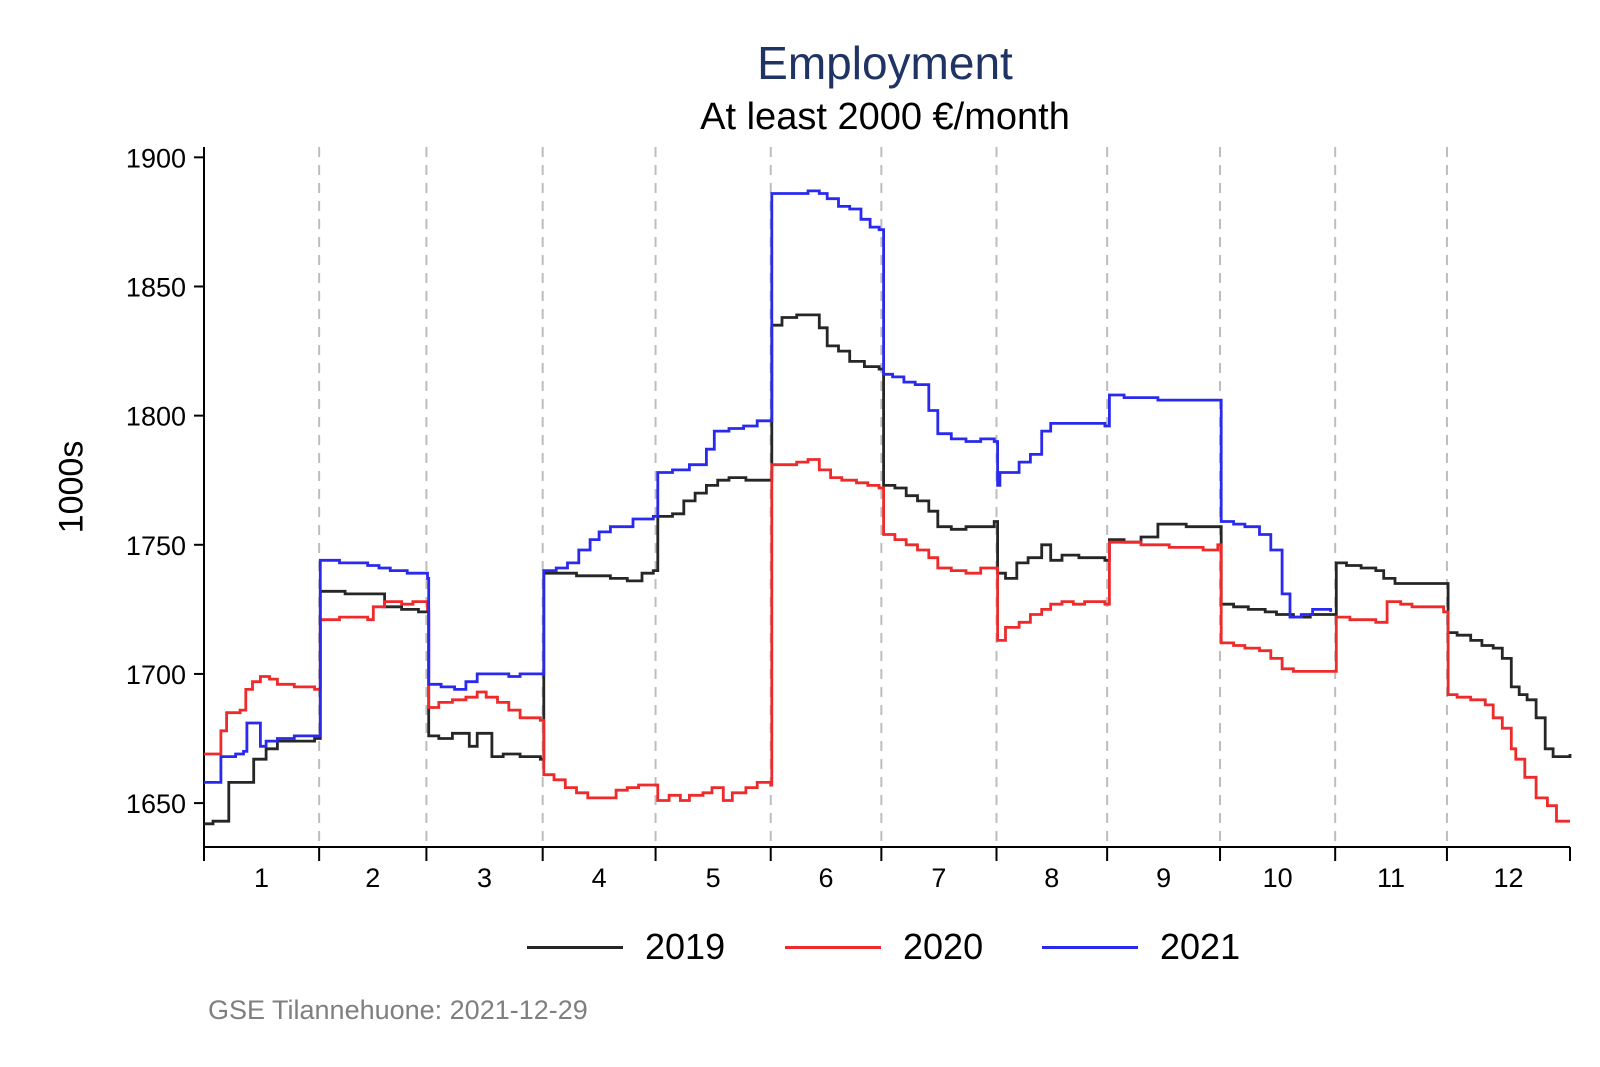 The image size is (1600, 1067). Describe the element at coordinates (261, 878) in the screenshot. I see `x-tick-label-1: 1` at that location.